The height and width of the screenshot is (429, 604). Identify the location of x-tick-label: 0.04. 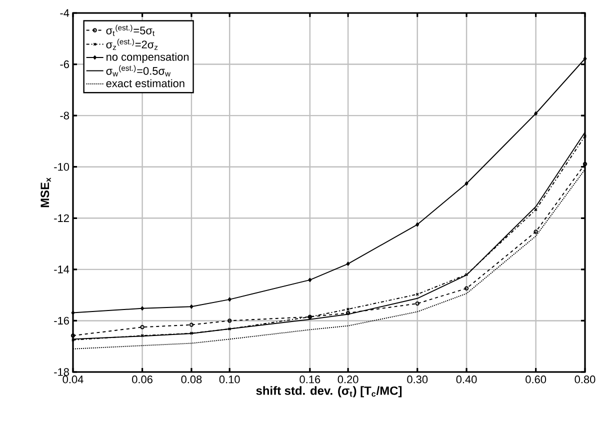
(73, 380).